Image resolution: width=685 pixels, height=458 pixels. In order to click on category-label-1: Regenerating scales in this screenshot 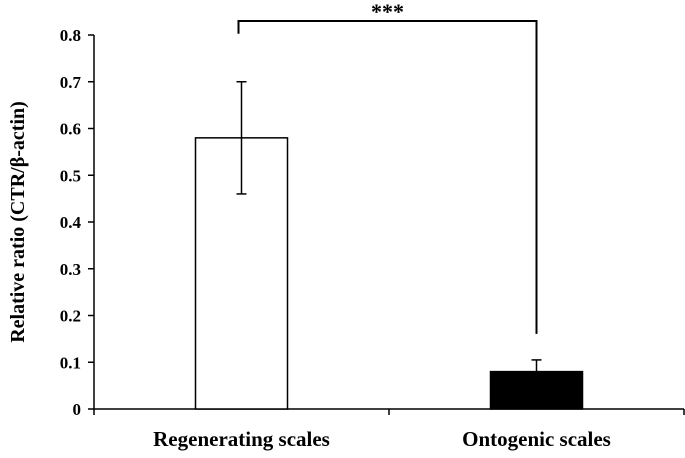, I will do `click(241, 439)`.